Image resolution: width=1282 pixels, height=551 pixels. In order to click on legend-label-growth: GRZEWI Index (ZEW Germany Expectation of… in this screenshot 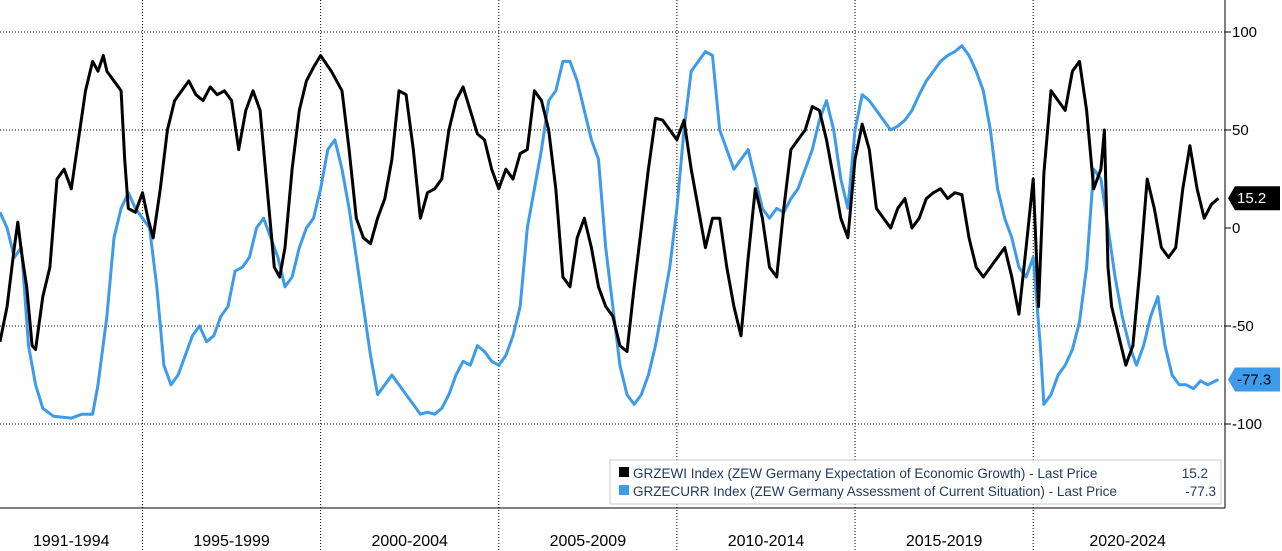, I will do `click(865, 473)`.